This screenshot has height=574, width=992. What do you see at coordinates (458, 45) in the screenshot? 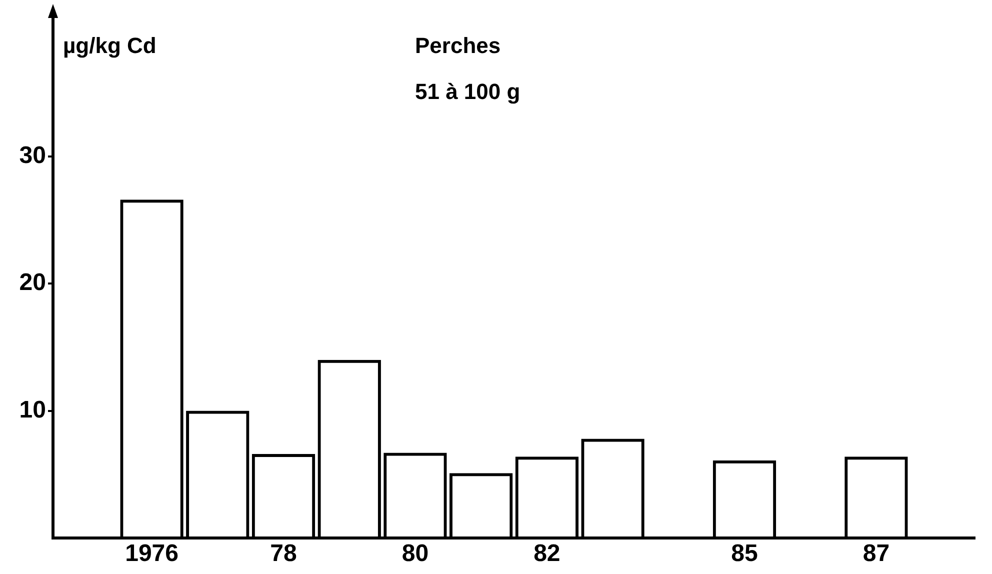
I see `text: Perches` at bounding box center [458, 45].